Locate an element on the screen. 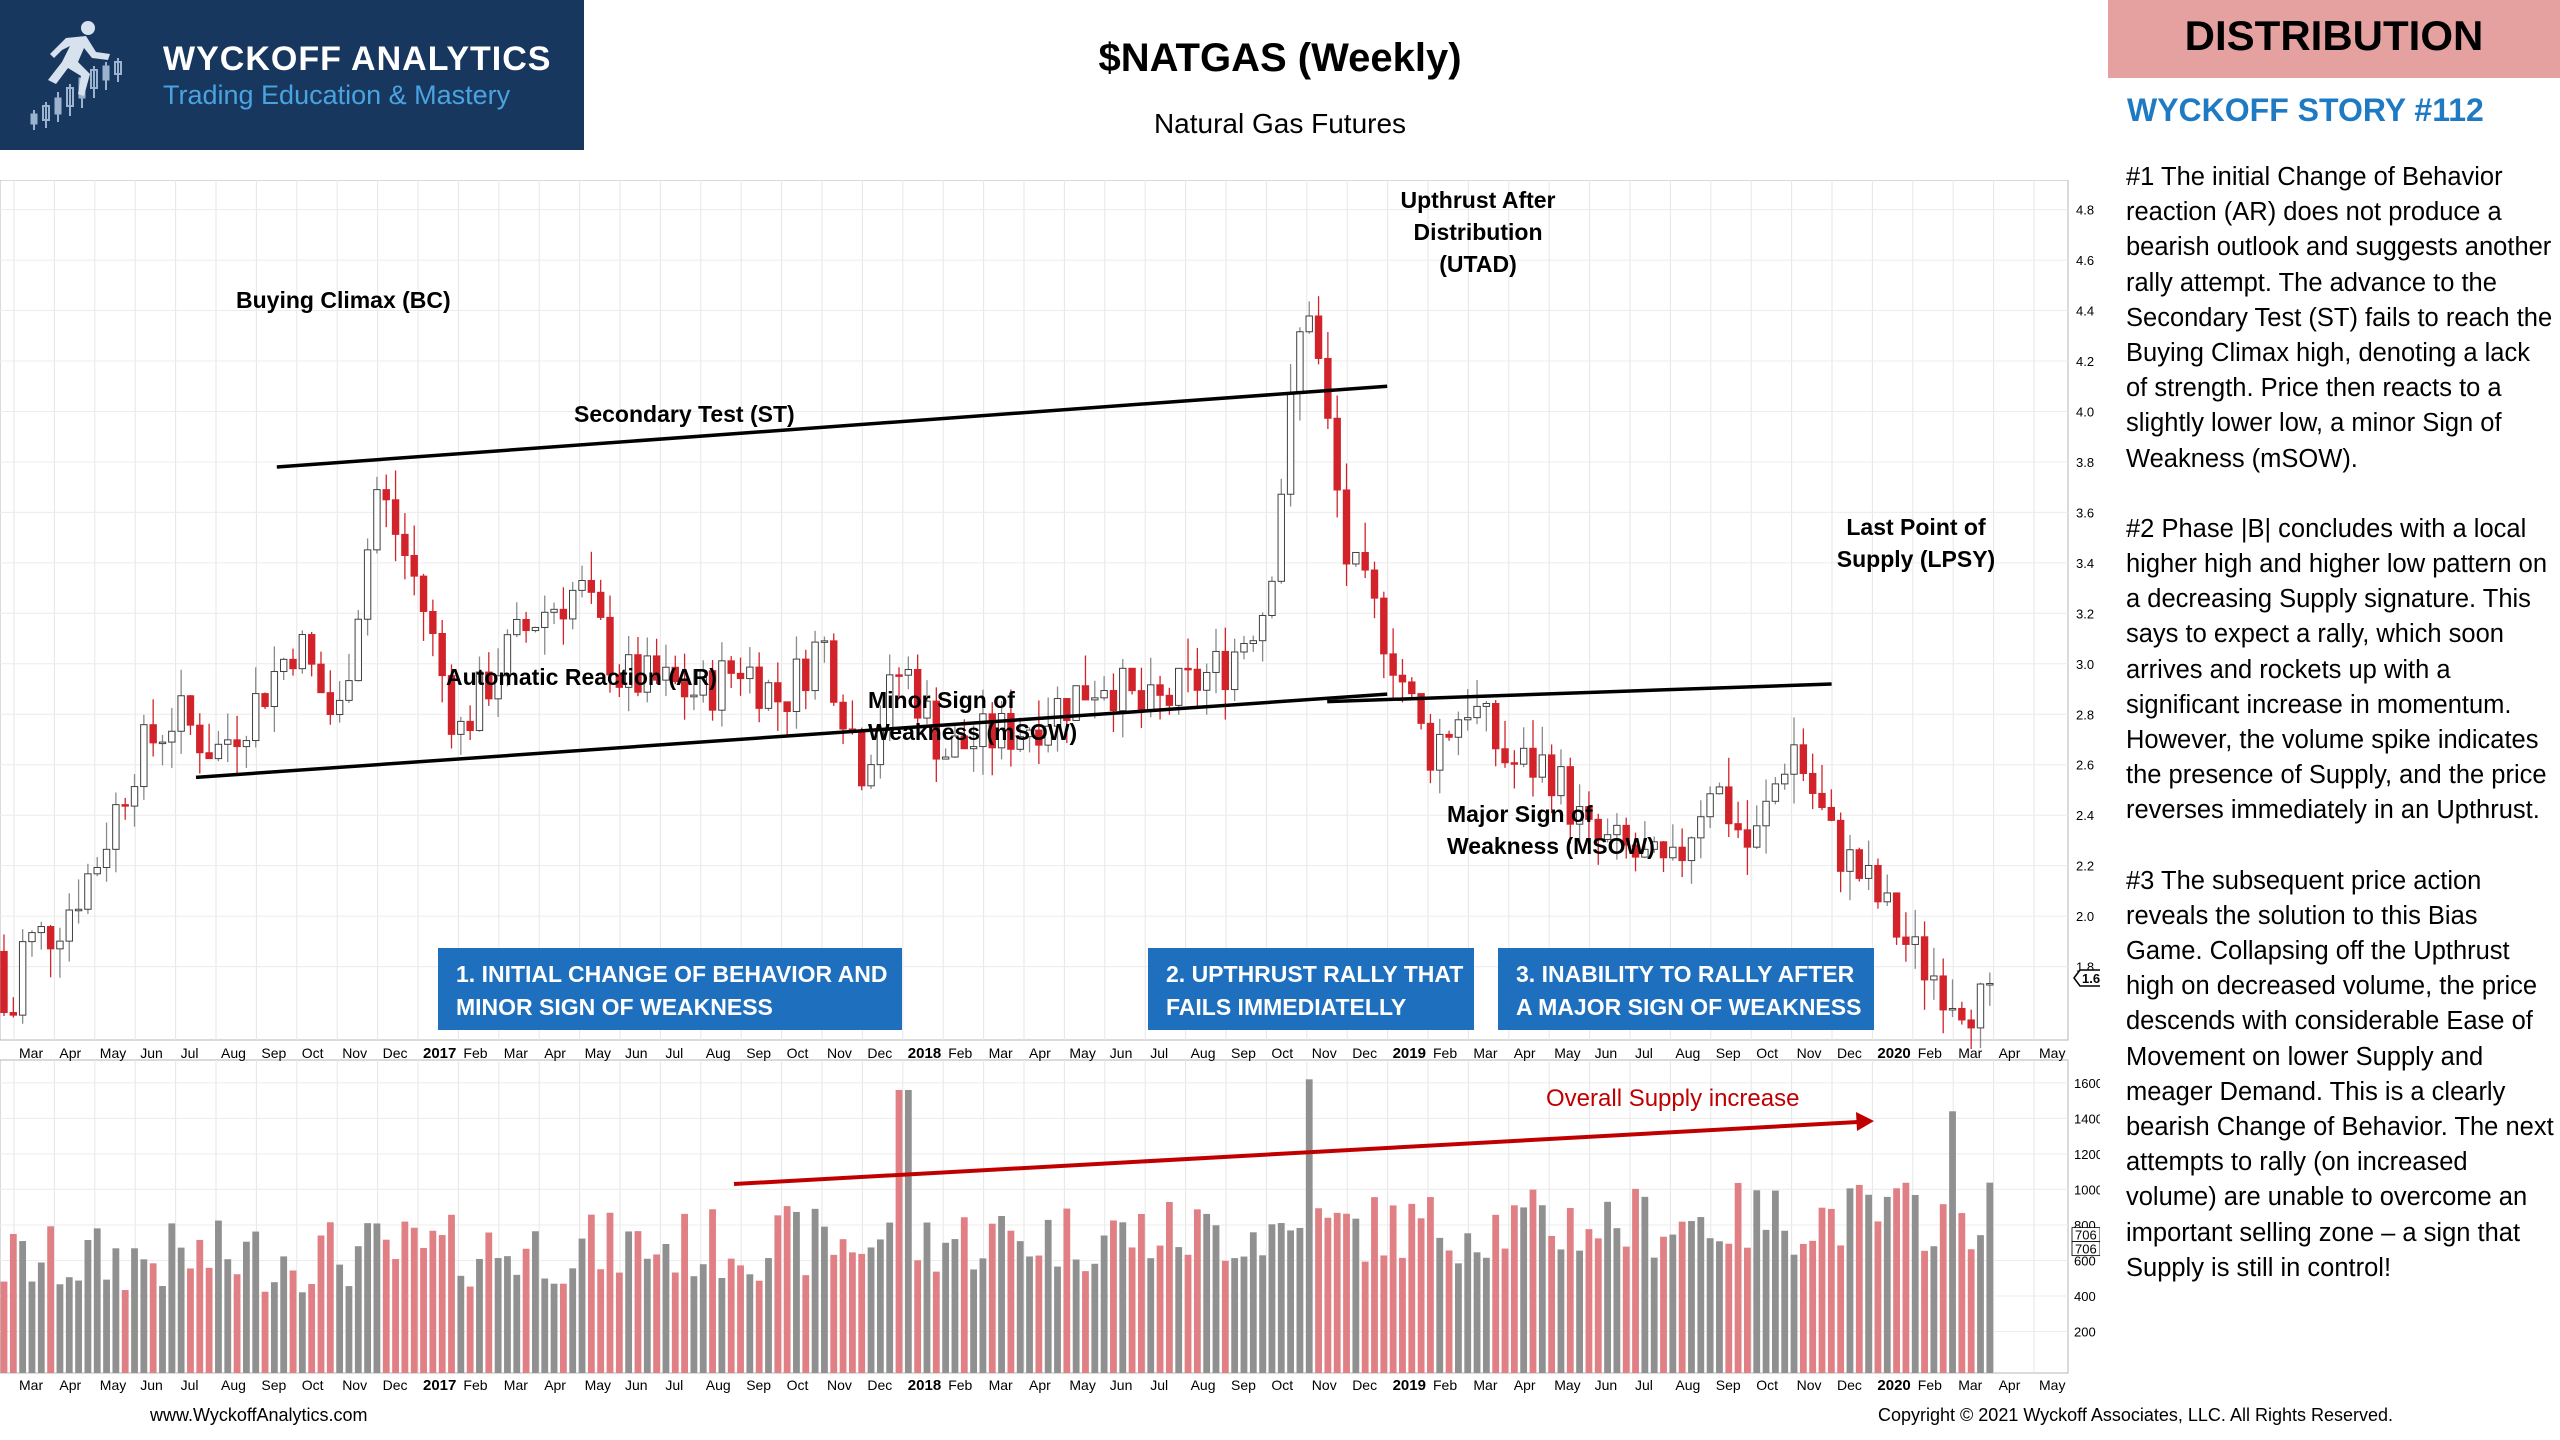  price-tick-label: 3.4 is located at coordinates (2085, 563).